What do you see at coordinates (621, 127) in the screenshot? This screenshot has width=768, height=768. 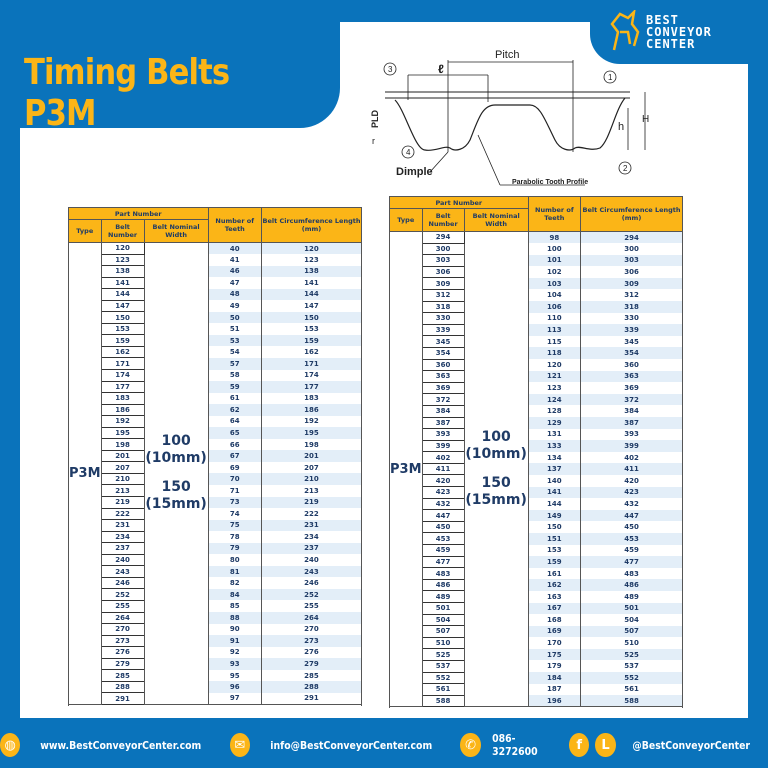 I see `h-label: h` at bounding box center [621, 127].